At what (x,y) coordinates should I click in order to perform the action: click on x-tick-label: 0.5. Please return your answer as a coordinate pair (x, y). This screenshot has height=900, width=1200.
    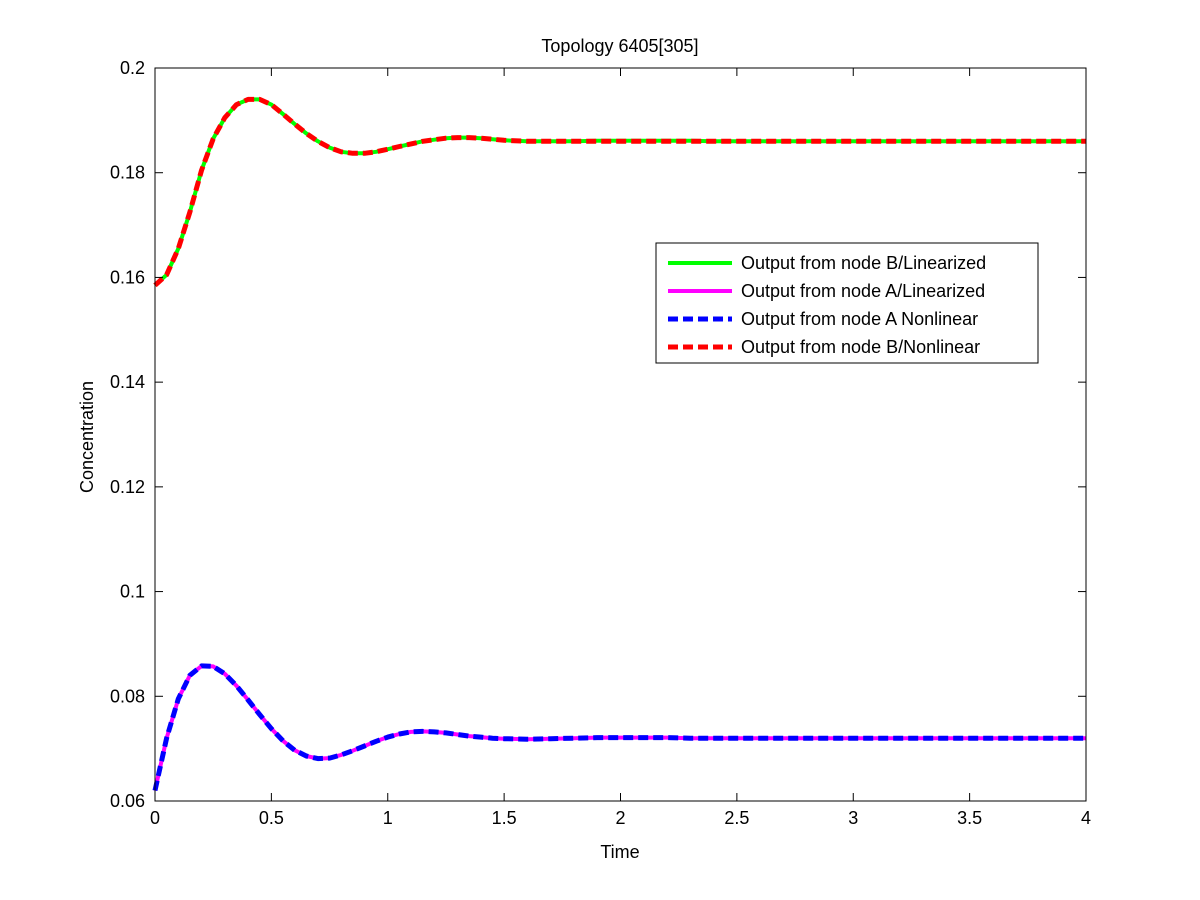
    Looking at the image, I should click on (271, 818).